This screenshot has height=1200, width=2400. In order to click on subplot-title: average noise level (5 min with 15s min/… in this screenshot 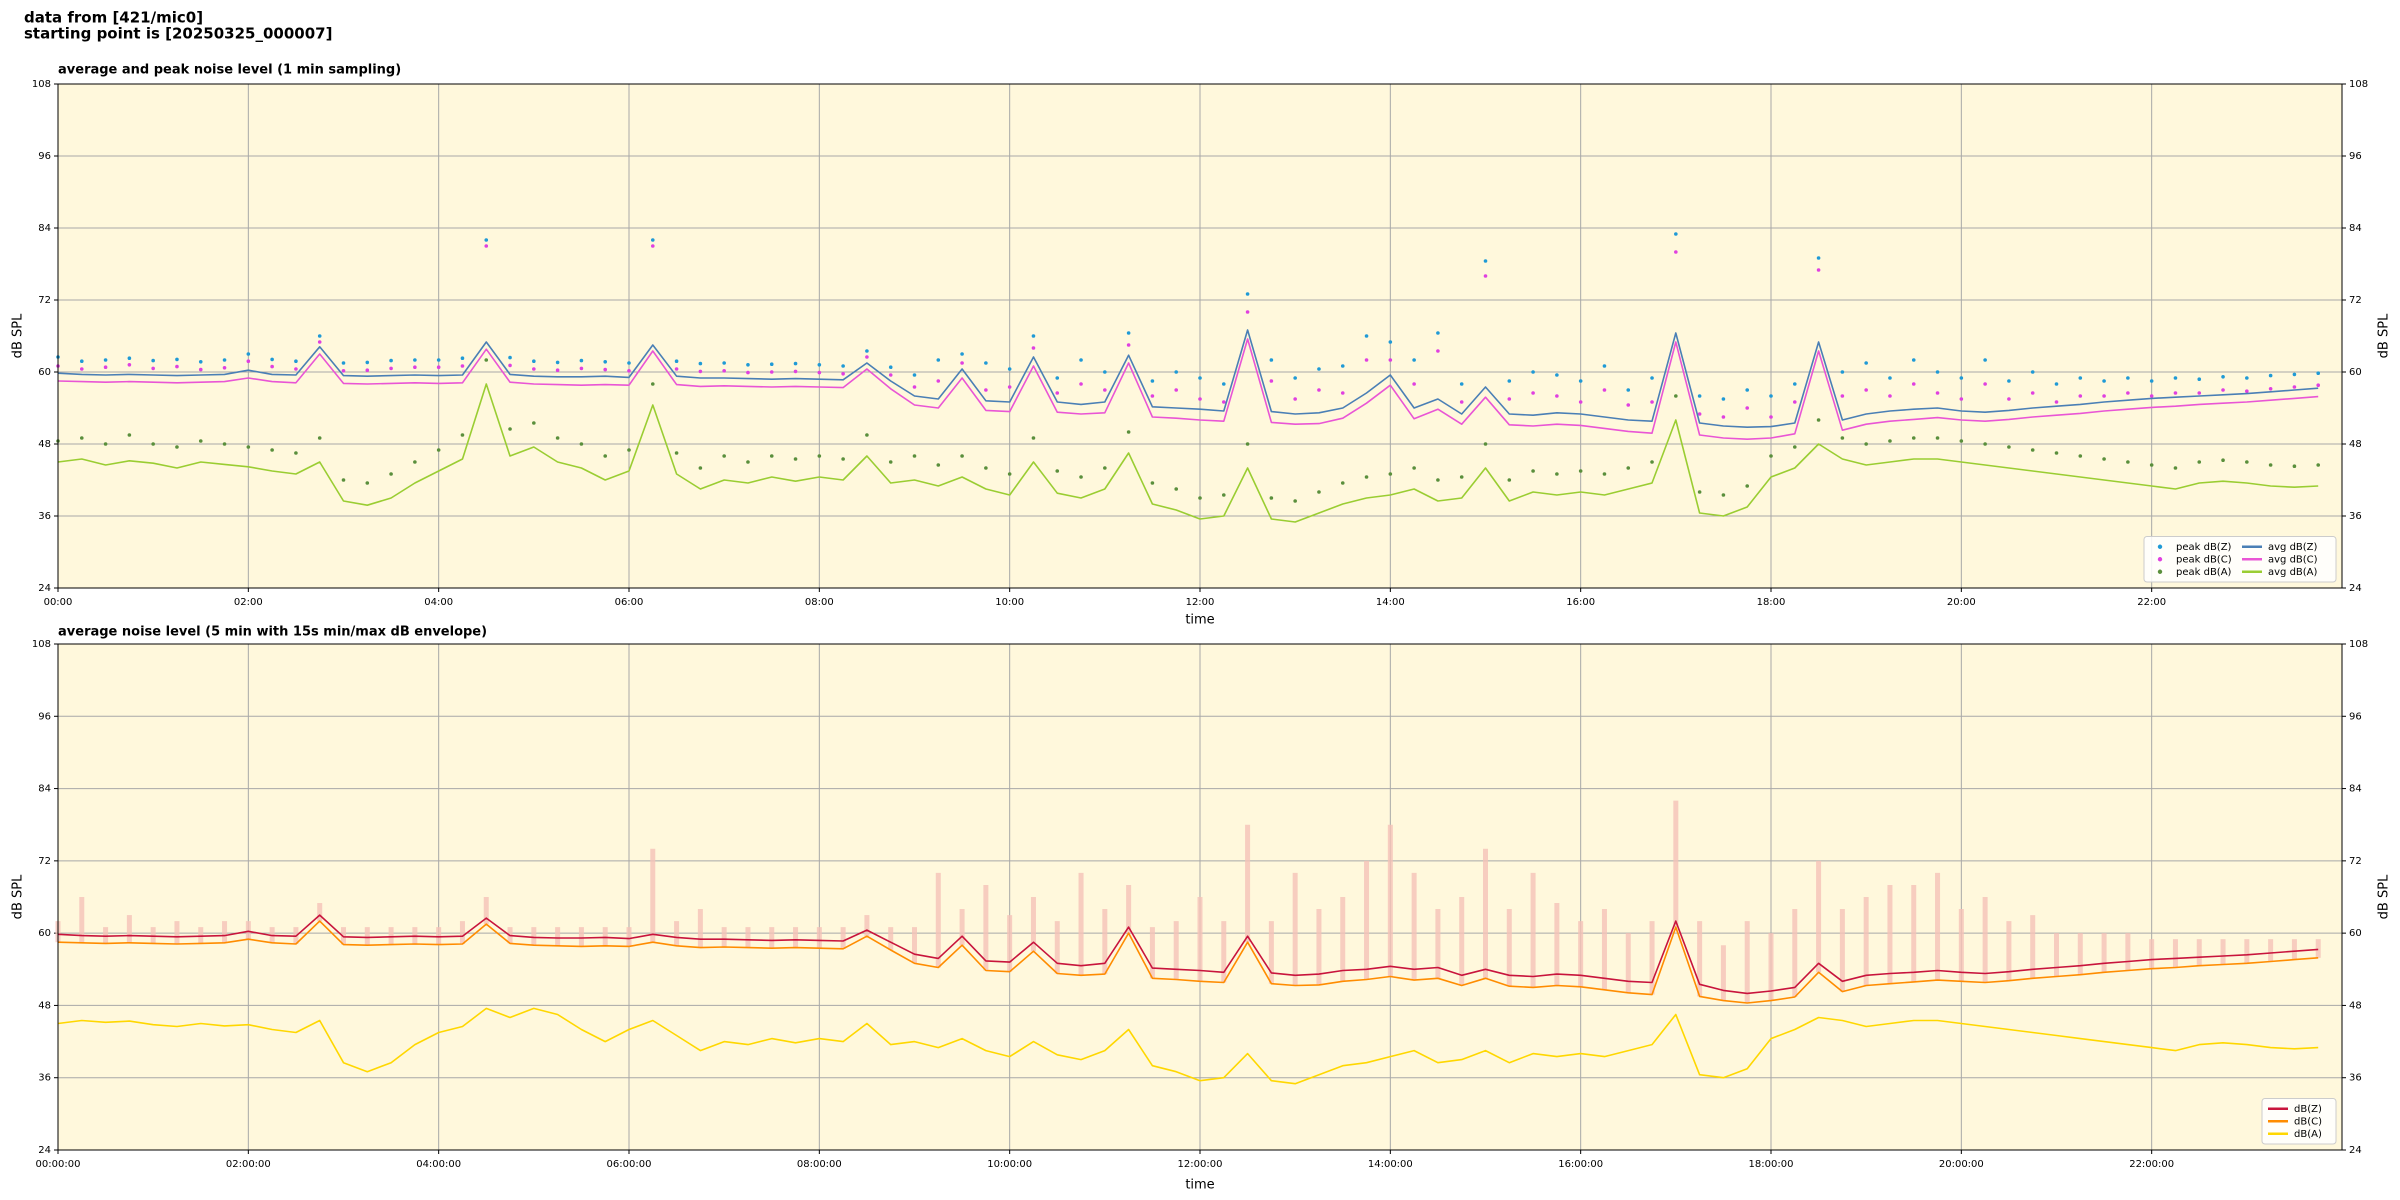, I will do `click(272, 632)`.